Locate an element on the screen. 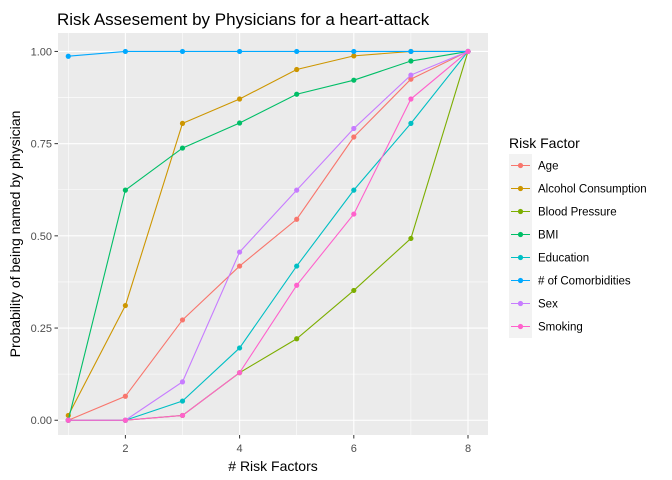 This screenshot has height=480, width=672. x-axis-title: # Risk Factors is located at coordinates (272, 466).